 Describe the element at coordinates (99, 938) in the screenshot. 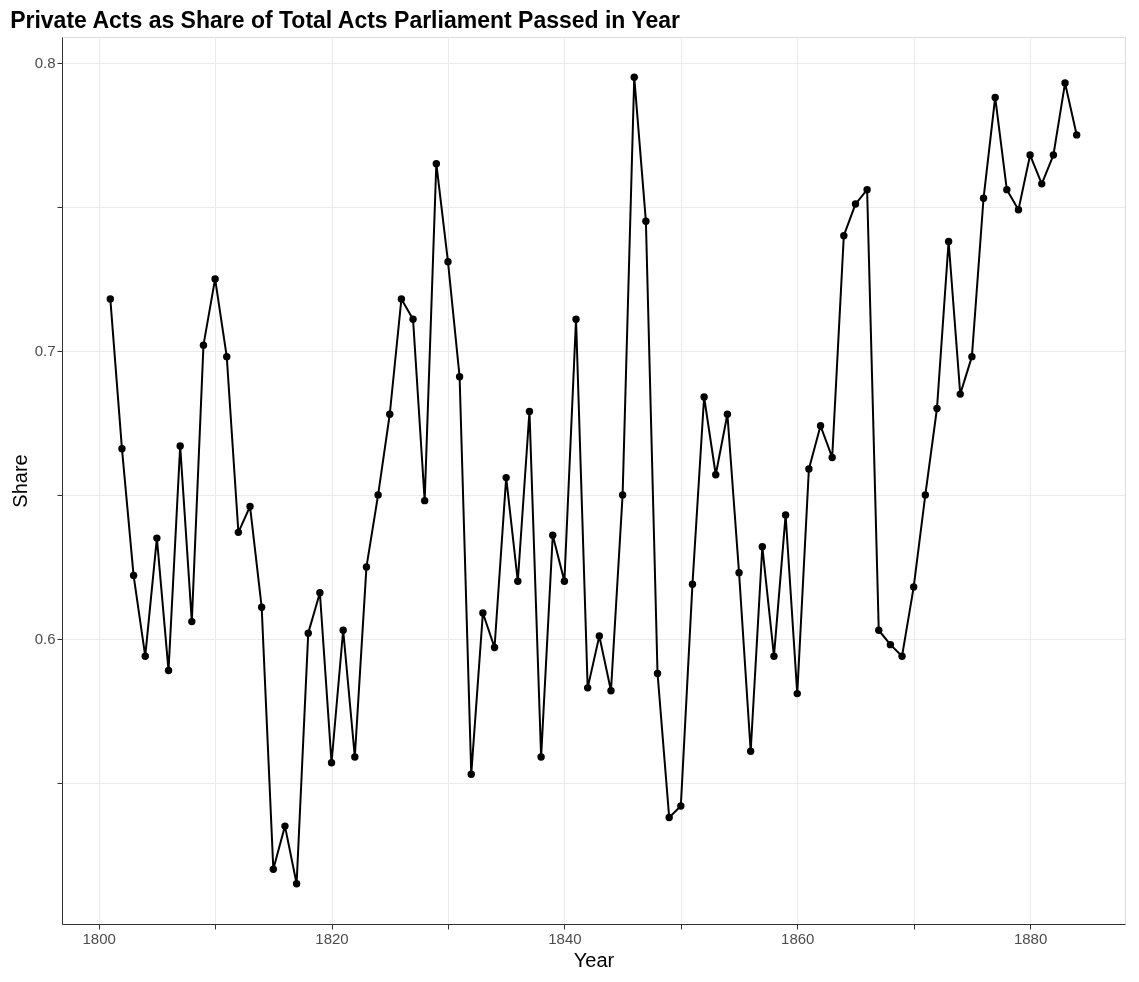

I see `x-tick-label: 1800` at that location.